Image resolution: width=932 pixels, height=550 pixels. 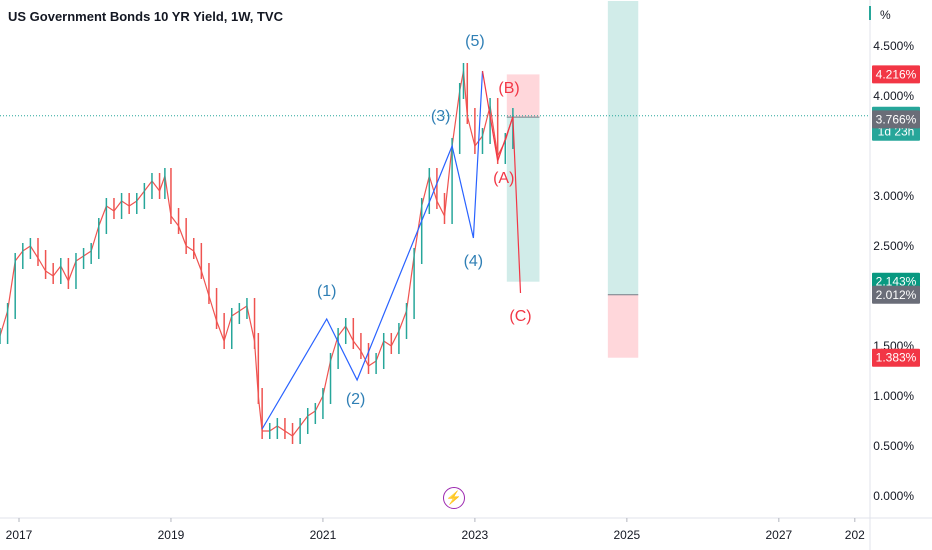 I want to click on wave-label: (5), so click(x=475, y=41).